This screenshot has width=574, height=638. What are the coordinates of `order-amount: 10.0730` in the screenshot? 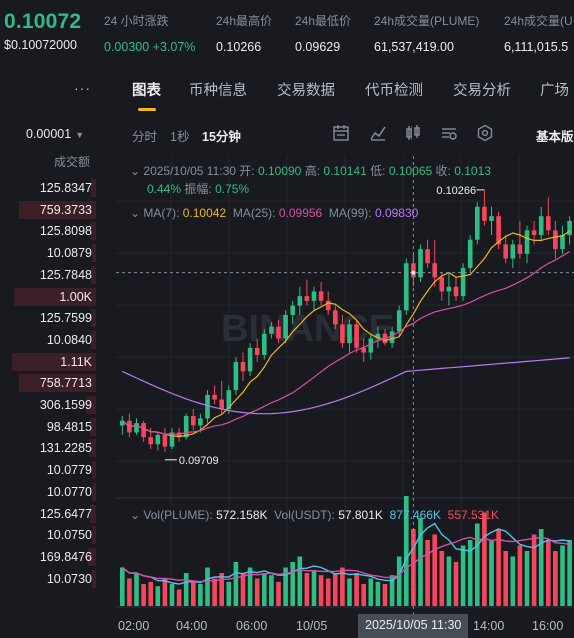 It's located at (69, 578).